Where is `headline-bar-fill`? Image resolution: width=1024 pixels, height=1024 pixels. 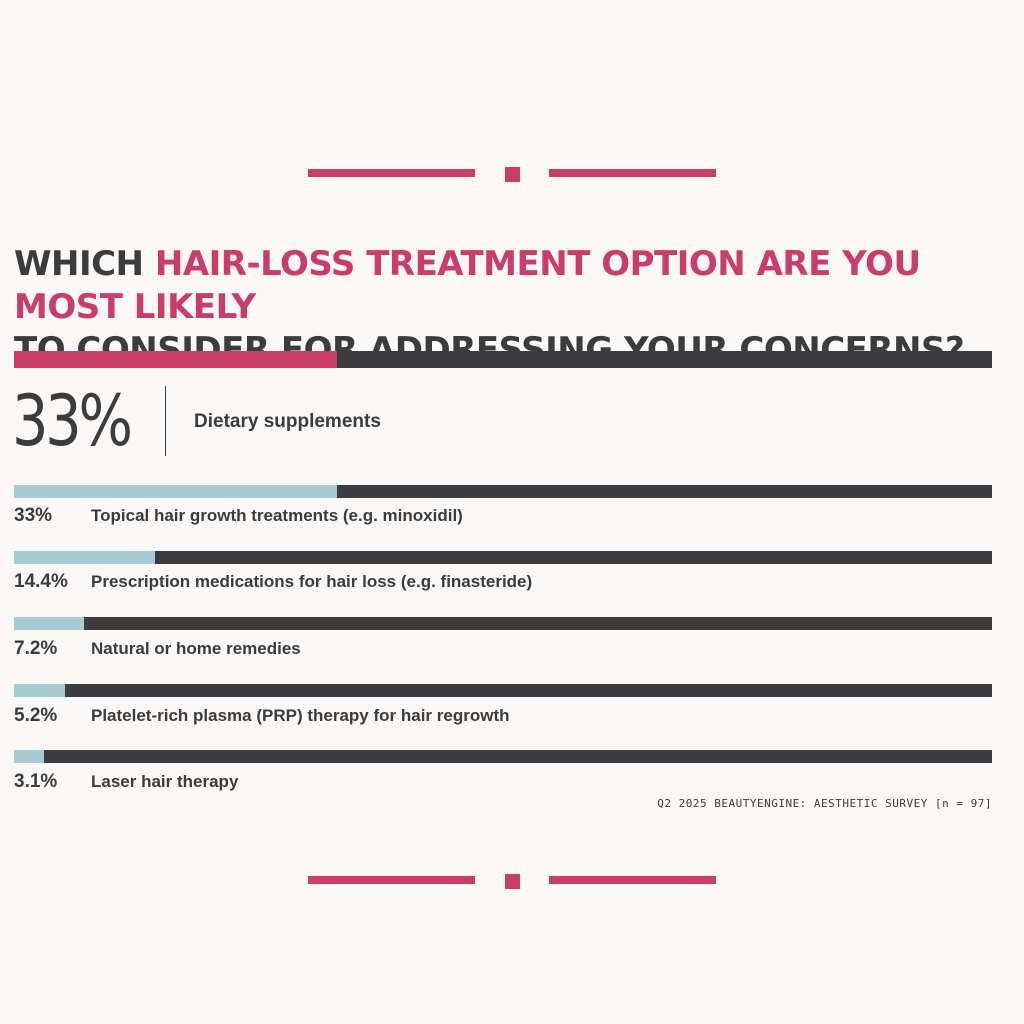 headline-bar-fill is located at coordinates (175, 359).